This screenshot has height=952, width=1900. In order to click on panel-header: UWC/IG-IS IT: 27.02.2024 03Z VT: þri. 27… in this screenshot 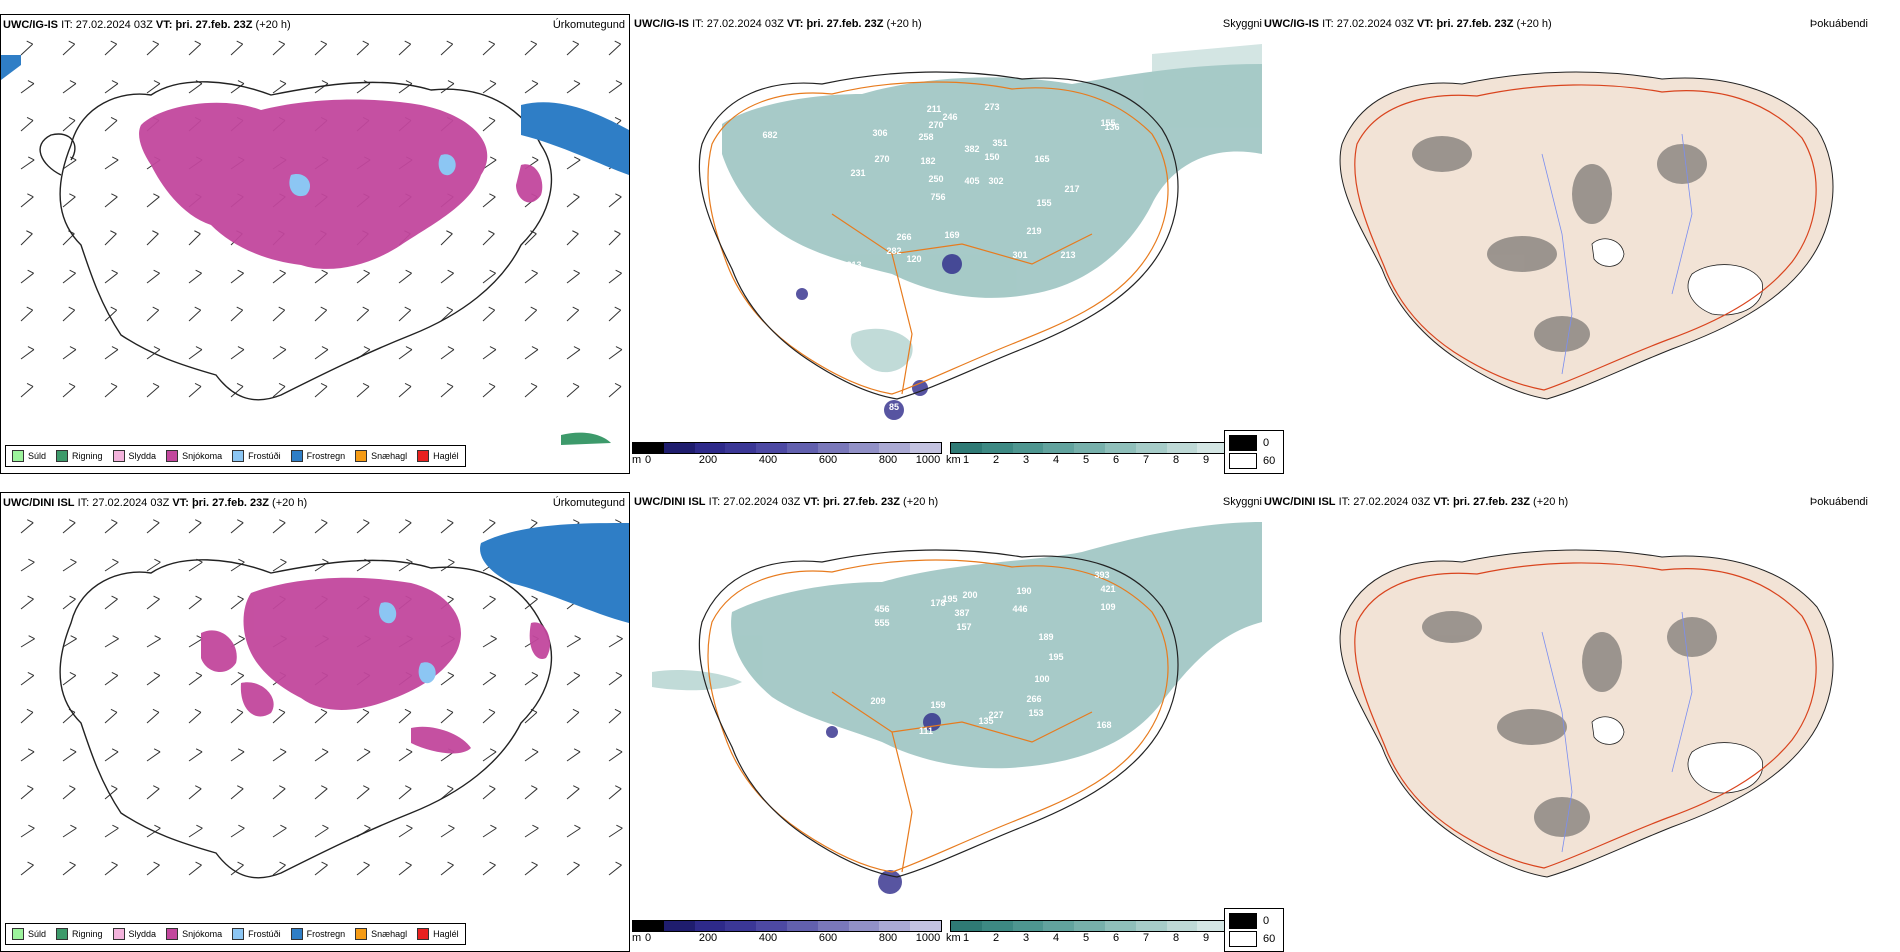, I will do `click(778, 24)`.